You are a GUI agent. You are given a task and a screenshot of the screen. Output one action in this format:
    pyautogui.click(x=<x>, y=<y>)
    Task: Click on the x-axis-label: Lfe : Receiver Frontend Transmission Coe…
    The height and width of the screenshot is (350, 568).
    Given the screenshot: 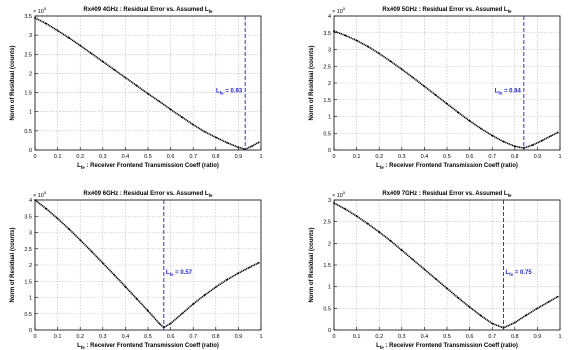 What is the action you would take?
    pyautogui.click(x=148, y=346)
    